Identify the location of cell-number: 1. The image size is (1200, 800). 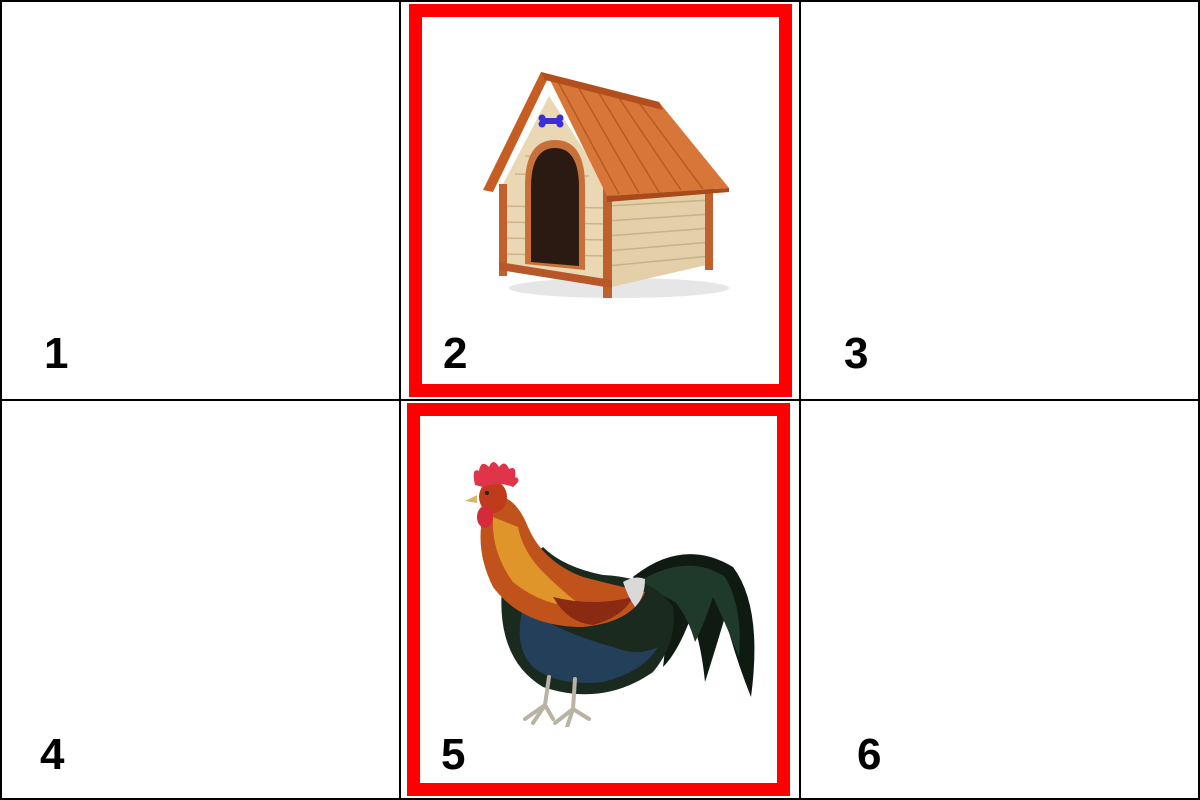
(56, 353).